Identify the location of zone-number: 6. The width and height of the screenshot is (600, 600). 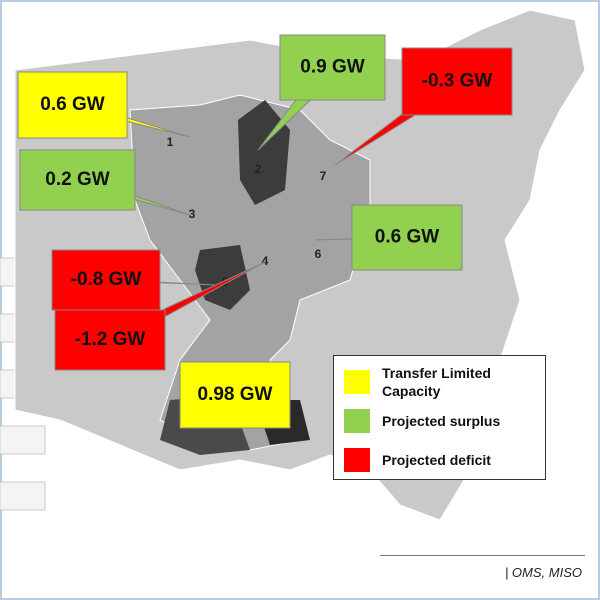
(318, 254).